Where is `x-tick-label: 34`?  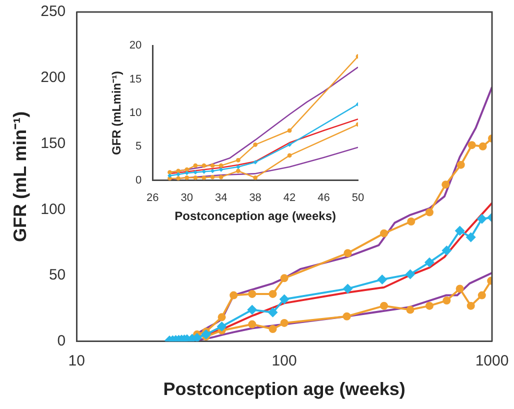 x-tick-label: 34 is located at coordinates (221, 198).